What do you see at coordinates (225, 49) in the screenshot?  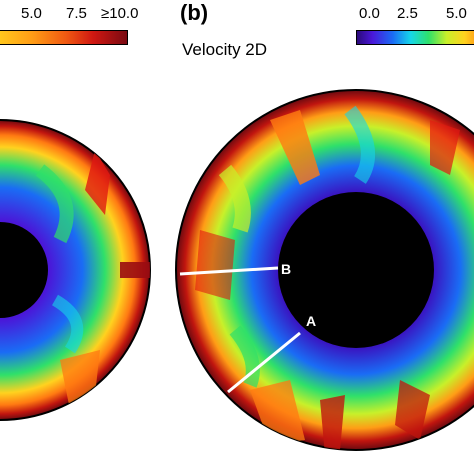 I see `panel-b-title: Velocity 2D` at bounding box center [225, 49].